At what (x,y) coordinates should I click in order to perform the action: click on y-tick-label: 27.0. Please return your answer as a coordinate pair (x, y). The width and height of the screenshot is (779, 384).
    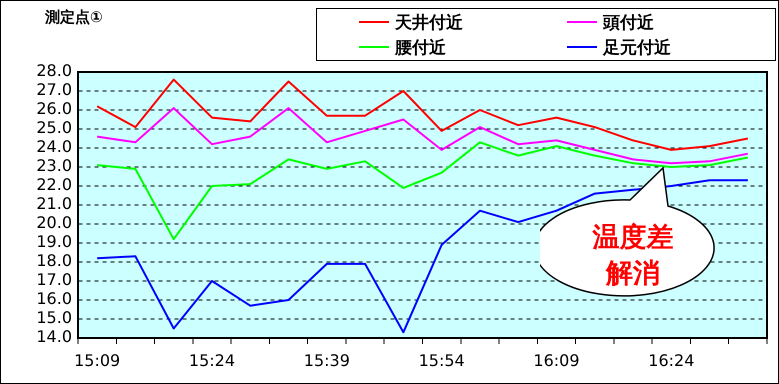
    Looking at the image, I should click on (54, 90).